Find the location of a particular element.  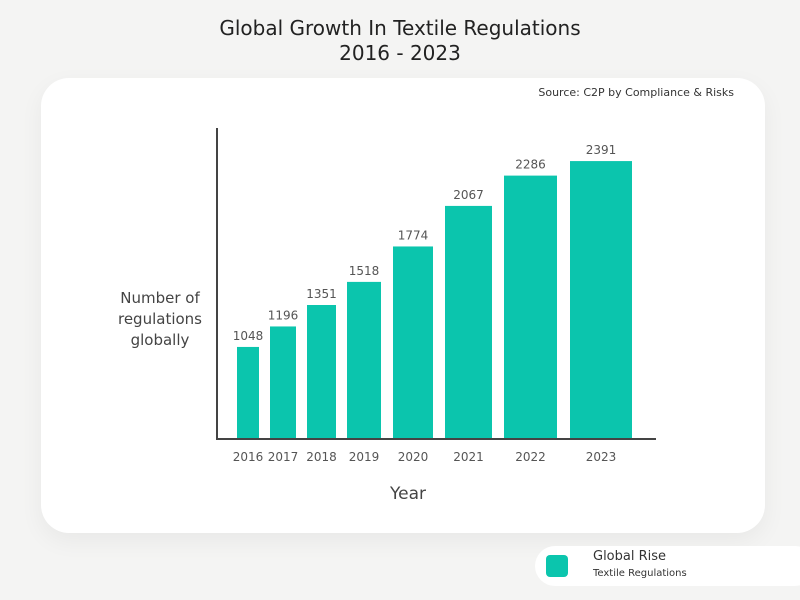

data-label-2021: 2067 is located at coordinates (468, 195).